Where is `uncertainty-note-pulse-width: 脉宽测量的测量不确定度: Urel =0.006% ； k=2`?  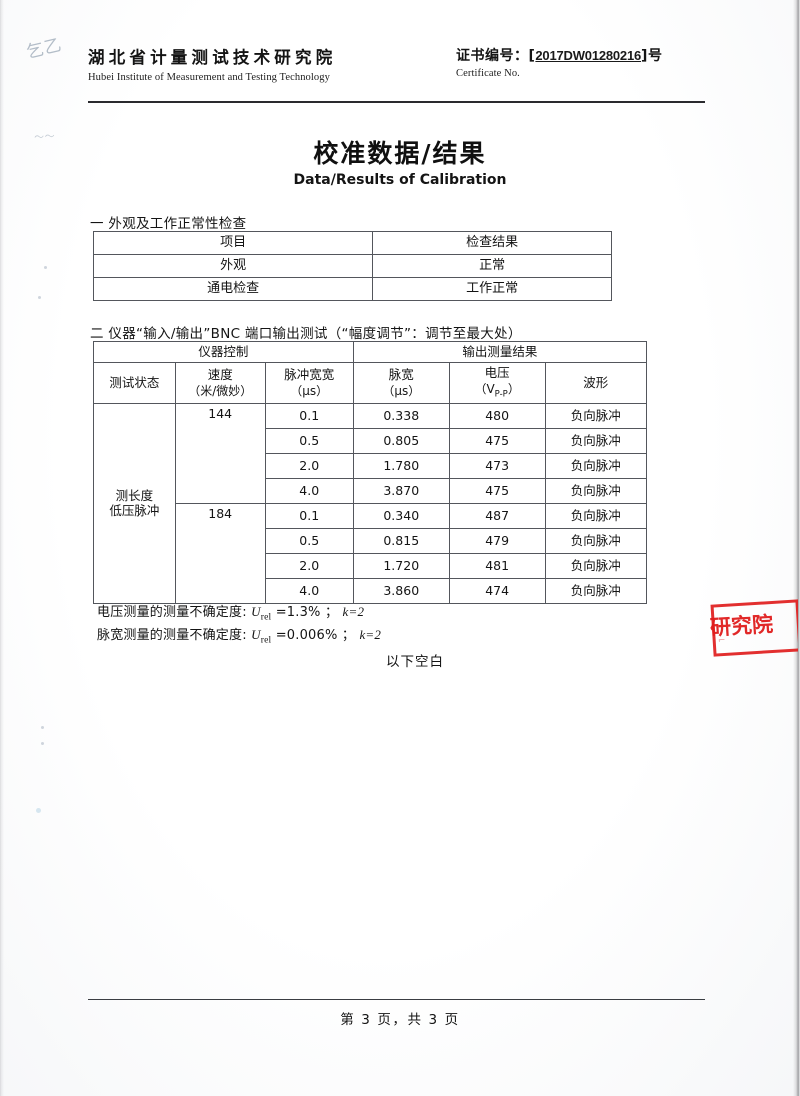 uncertainty-note-pulse-width: 脉宽测量的测量不确定度: Urel =0.006% ； k=2 is located at coordinates (239, 635).